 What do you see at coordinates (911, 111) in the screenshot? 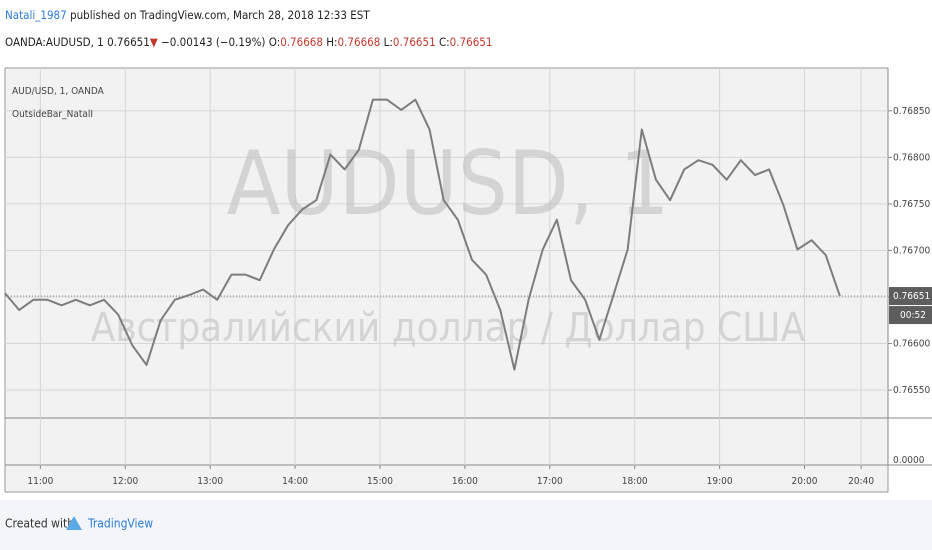
I see `y-tick-label: 0.76850` at bounding box center [911, 111].